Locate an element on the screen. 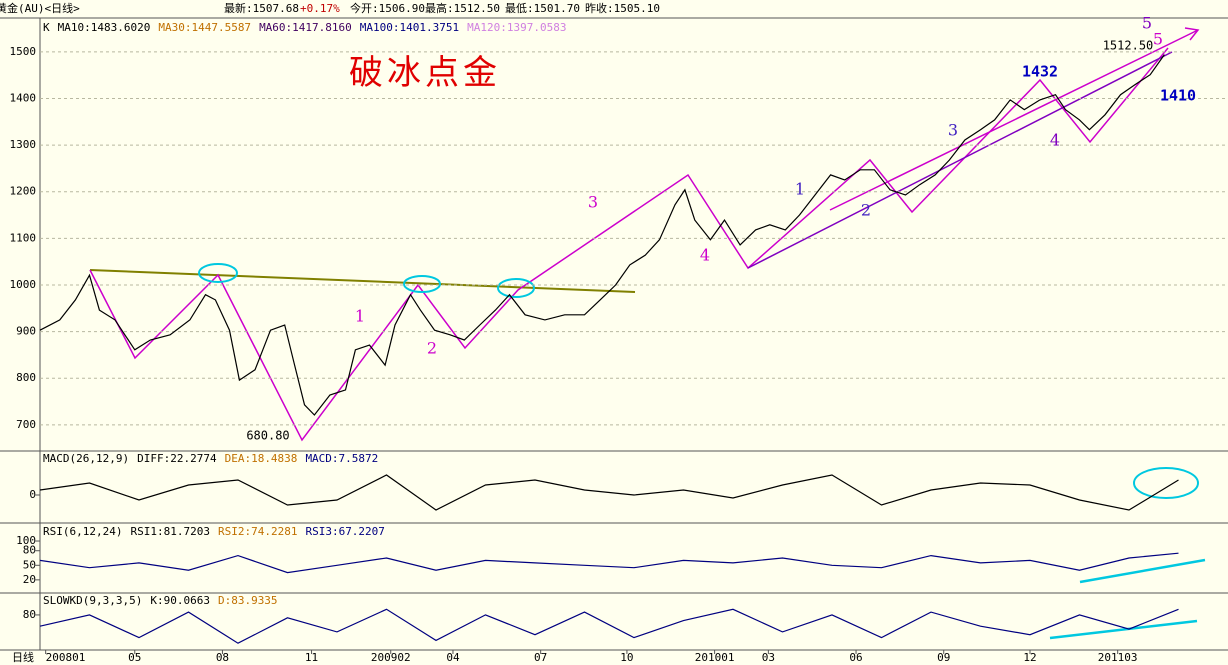 This screenshot has height=665, width=1228. y-tick-label: 50 is located at coordinates (29, 564).